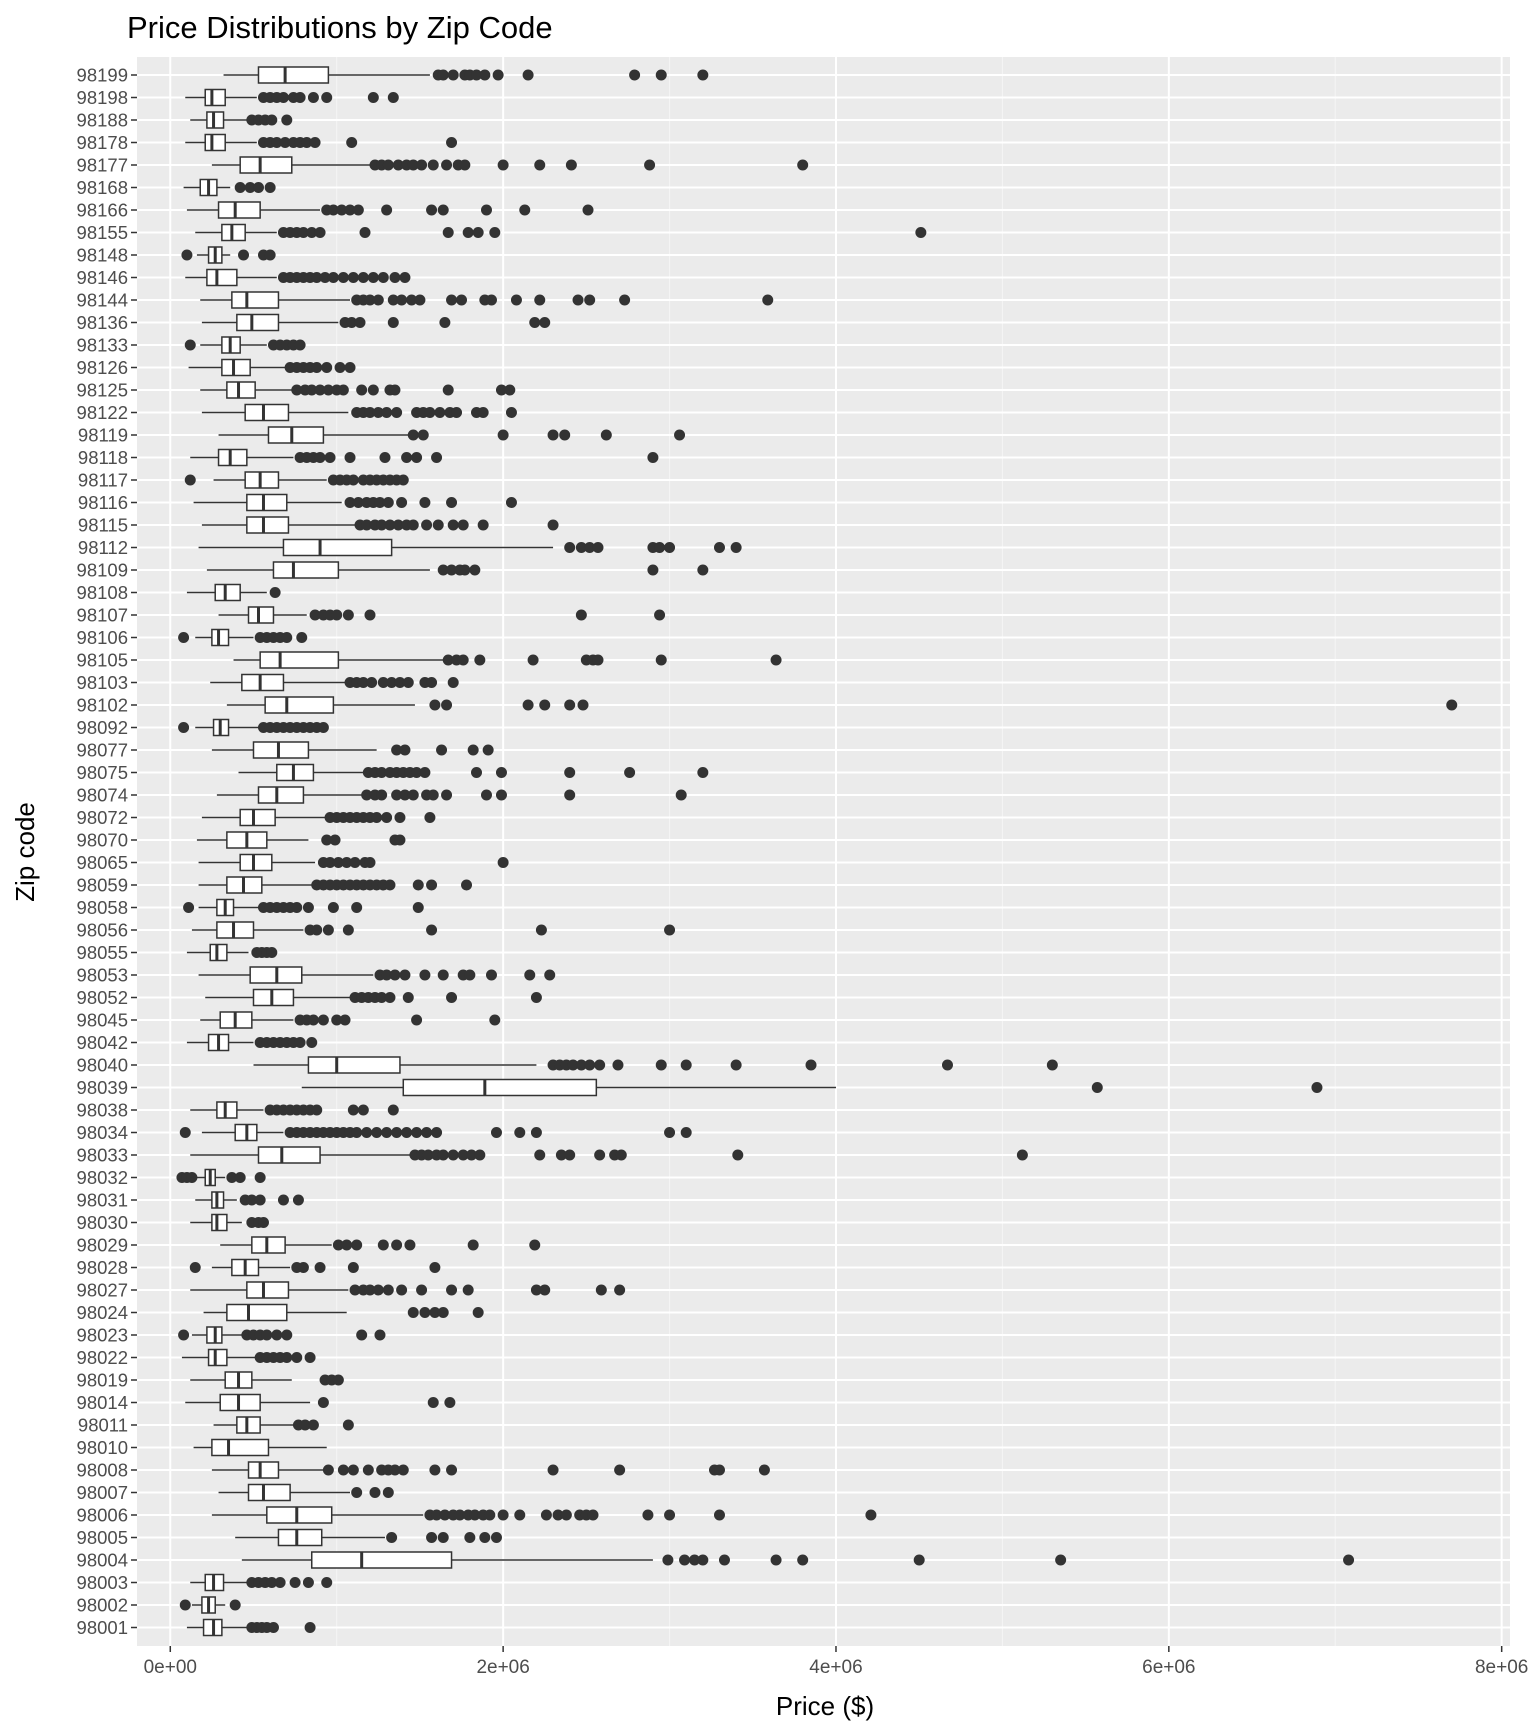 The image size is (1536, 1728). I want to click on y-tick-label: 98119, so click(103, 435).